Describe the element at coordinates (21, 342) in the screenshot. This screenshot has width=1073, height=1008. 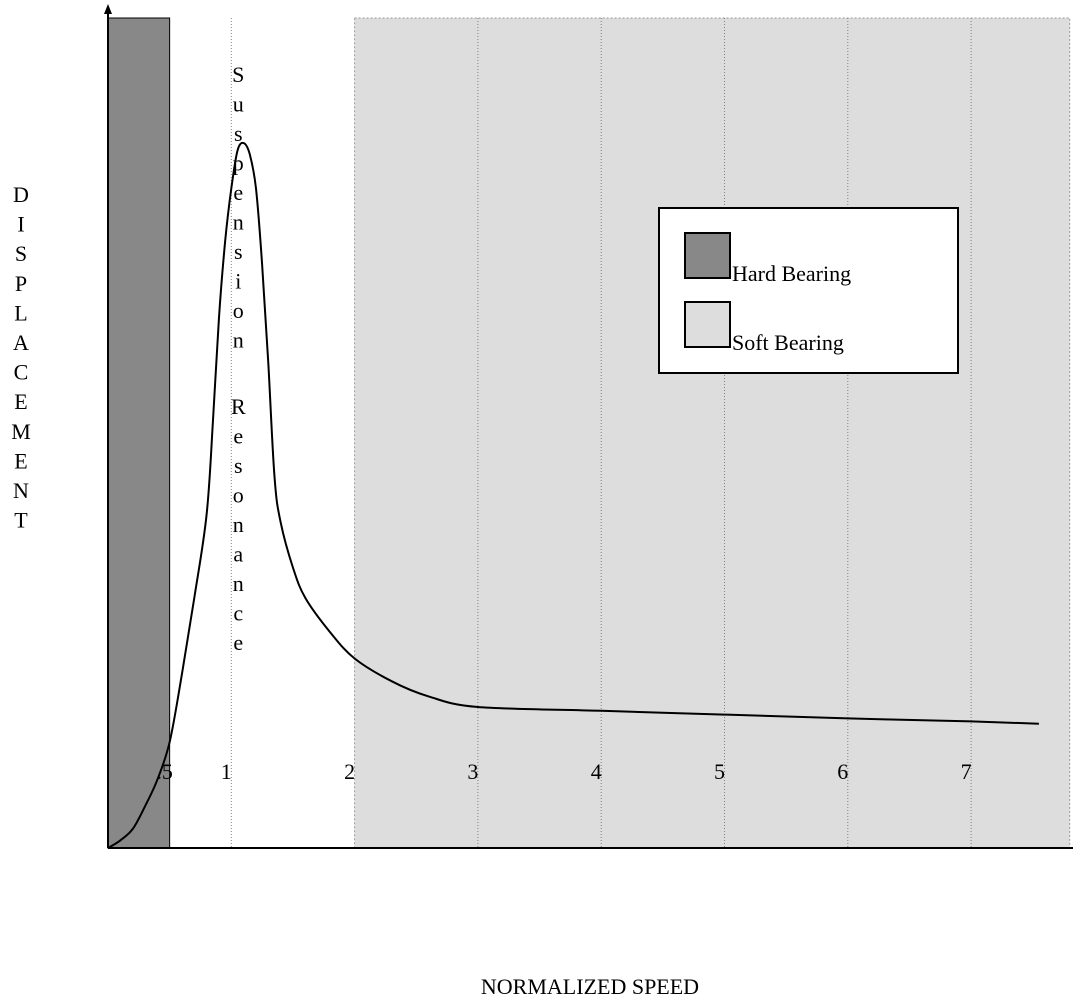
I see `y-axis-title-letter: A` at that location.